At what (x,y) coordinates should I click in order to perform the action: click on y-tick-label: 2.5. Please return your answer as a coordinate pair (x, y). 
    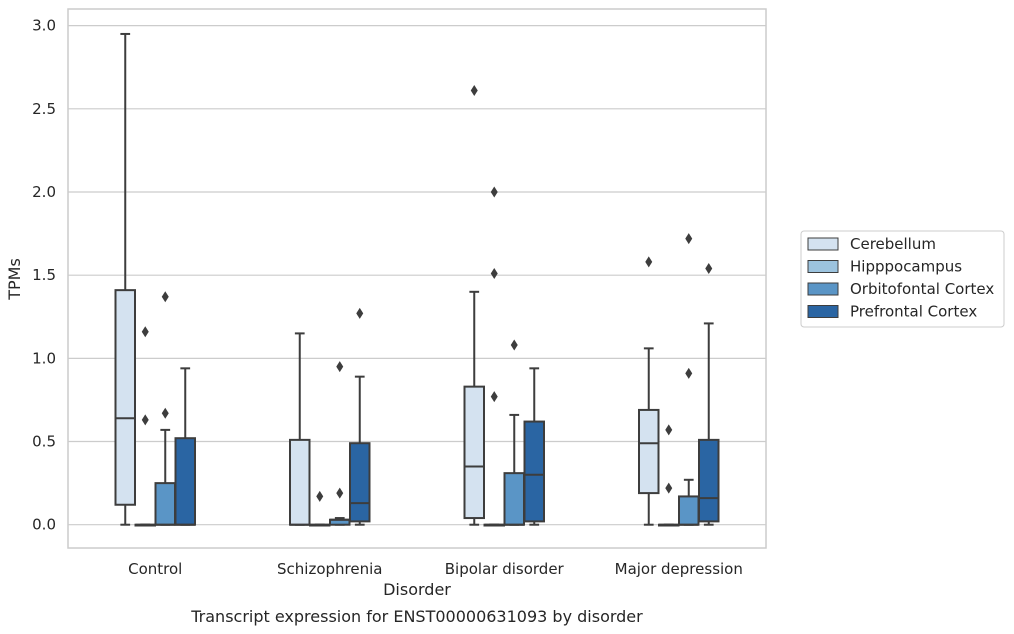
    Looking at the image, I should click on (44, 109).